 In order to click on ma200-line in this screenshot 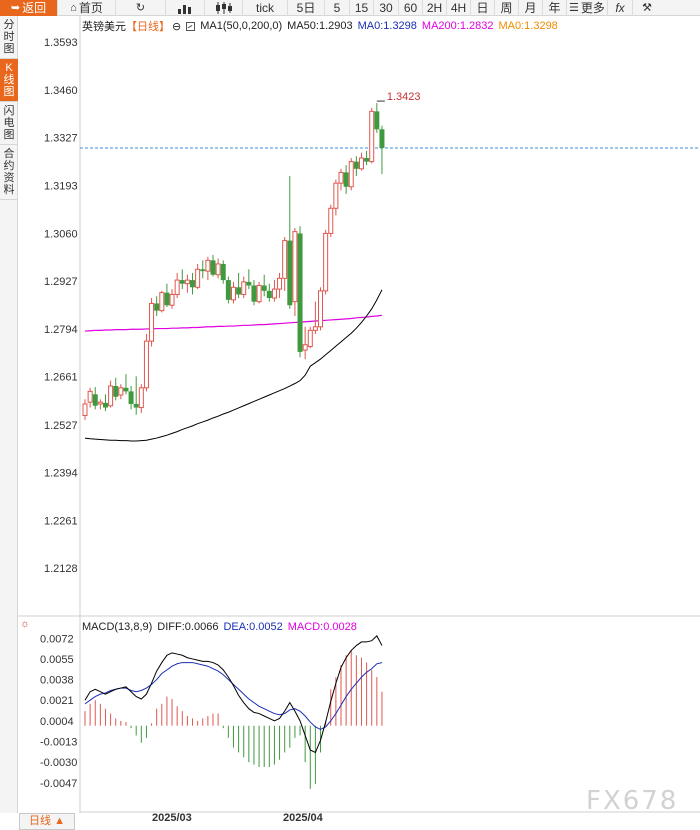, I will do `click(233, 323)`.